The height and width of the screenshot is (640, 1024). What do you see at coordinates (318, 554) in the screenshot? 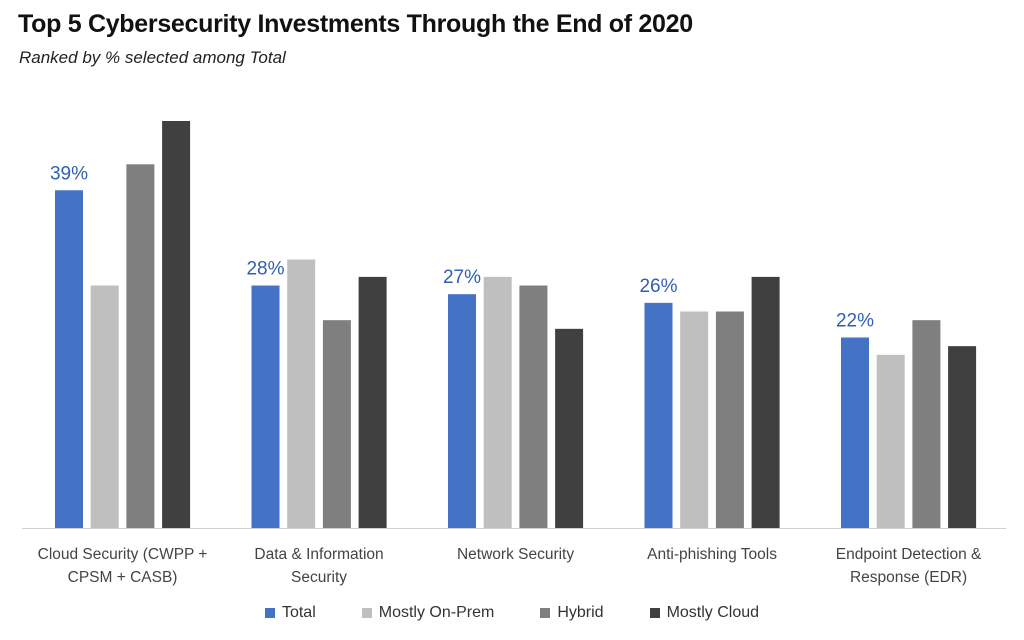
I see `category-label-line: Data & Information` at bounding box center [318, 554].